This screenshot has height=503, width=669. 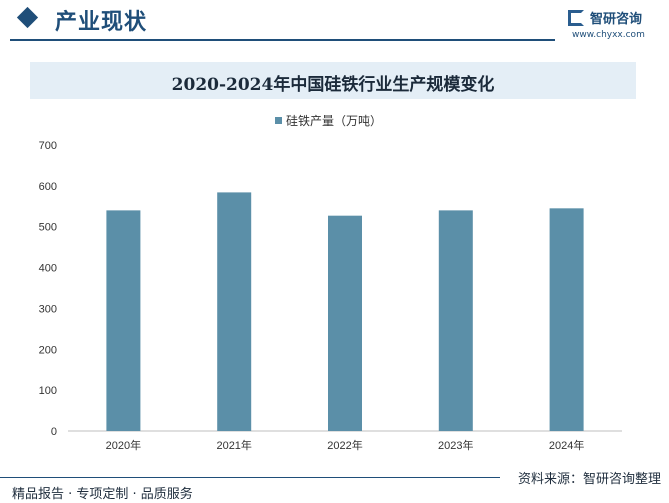 I want to click on logo-name: 智研咨询, so click(x=616, y=19).